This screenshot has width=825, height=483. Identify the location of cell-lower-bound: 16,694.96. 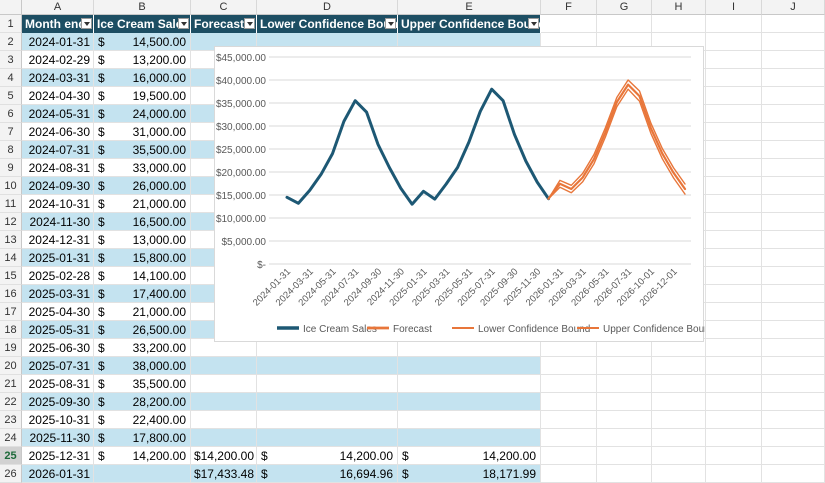
(366, 474).